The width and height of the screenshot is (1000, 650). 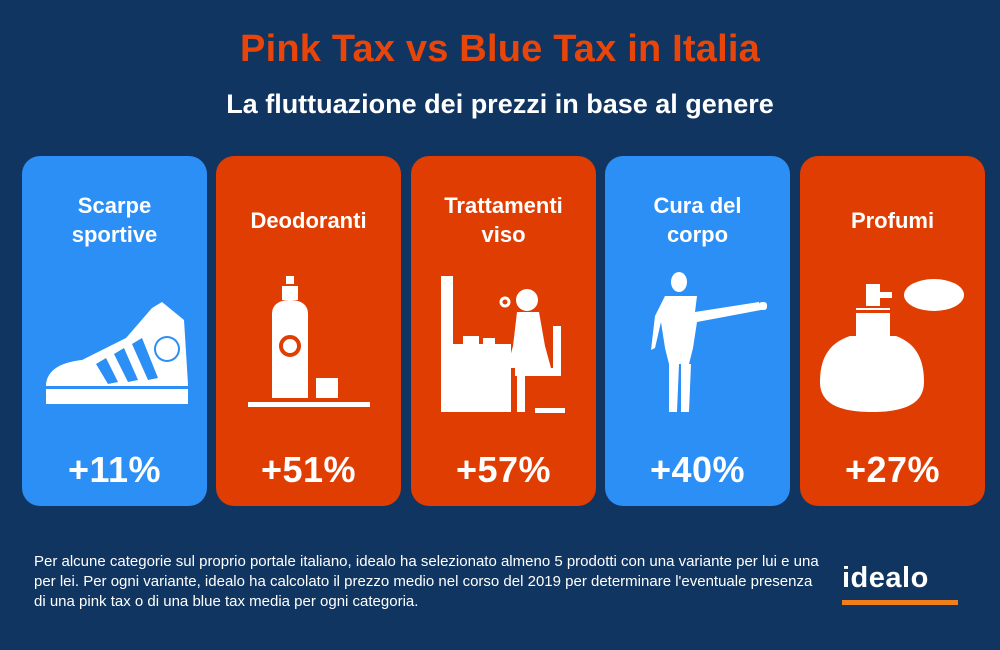 I want to click on card-label: Scarpe sportive, so click(x=114, y=220).